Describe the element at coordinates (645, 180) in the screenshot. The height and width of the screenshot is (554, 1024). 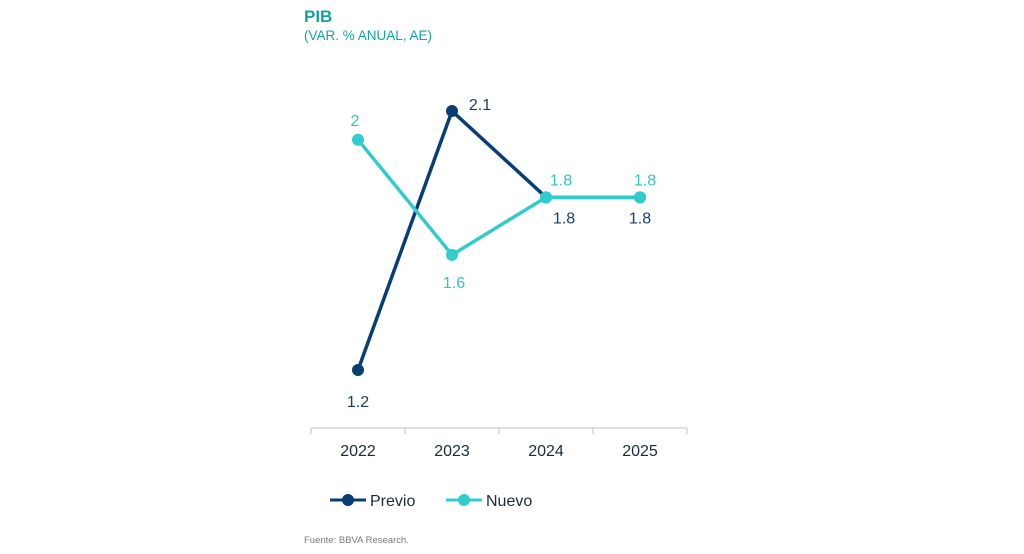
I see `data-label-nuevo-2025: 1.8` at that location.